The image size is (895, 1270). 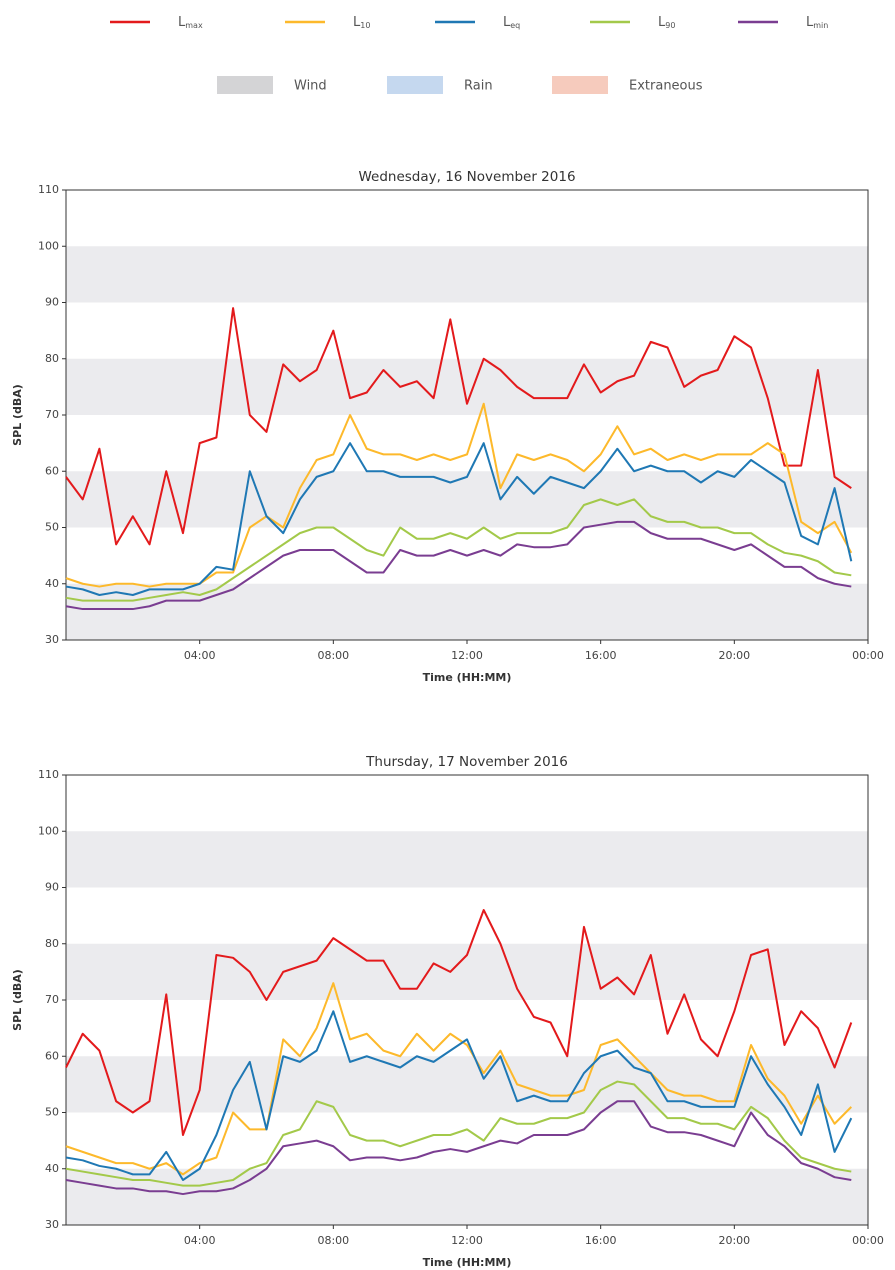 I want to click on legend-label: Rain, so click(x=478, y=86).